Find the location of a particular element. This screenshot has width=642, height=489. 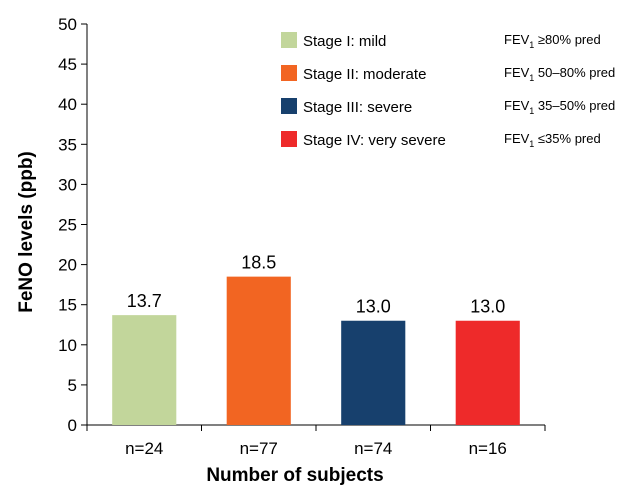

legend-label: Stage I: mild is located at coordinates (344, 41).